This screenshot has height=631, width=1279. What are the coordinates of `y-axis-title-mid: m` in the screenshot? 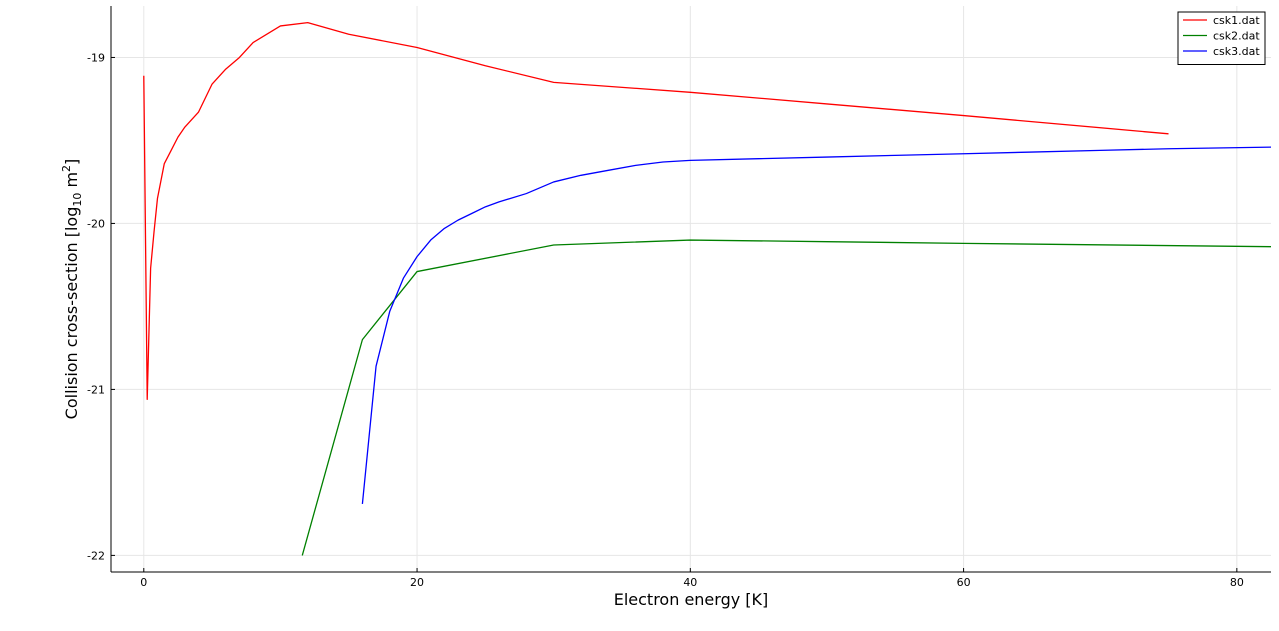 It's located at (71, 182).